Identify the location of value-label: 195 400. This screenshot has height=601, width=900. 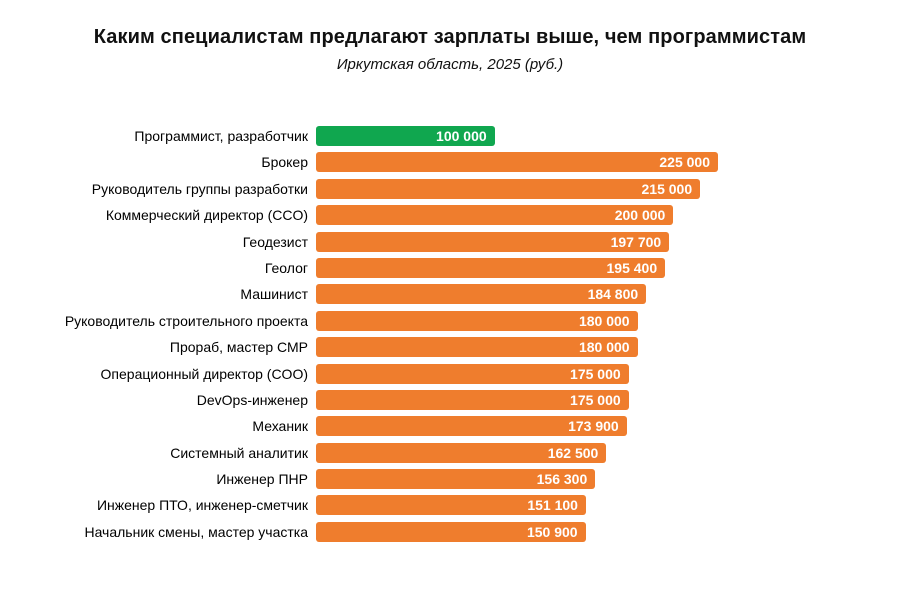
(632, 267).